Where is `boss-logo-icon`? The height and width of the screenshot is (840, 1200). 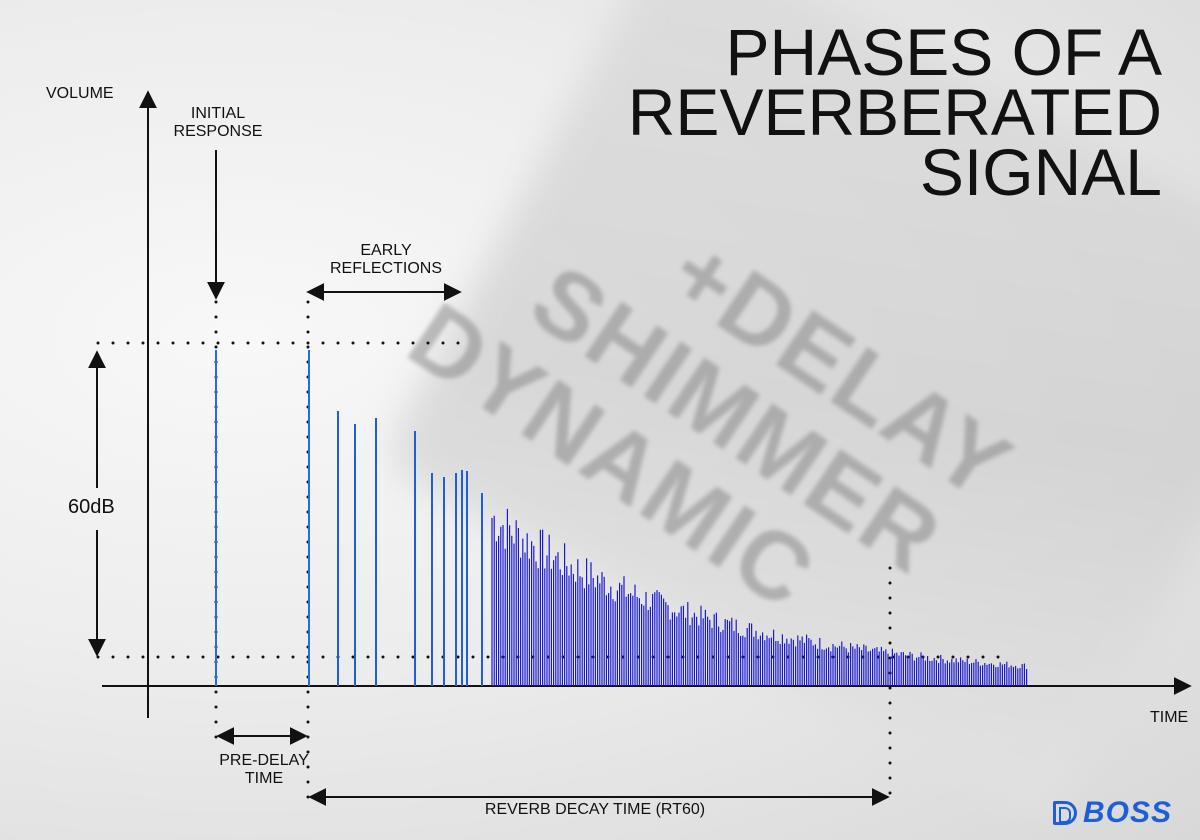 boss-logo-icon is located at coordinates (1064, 813).